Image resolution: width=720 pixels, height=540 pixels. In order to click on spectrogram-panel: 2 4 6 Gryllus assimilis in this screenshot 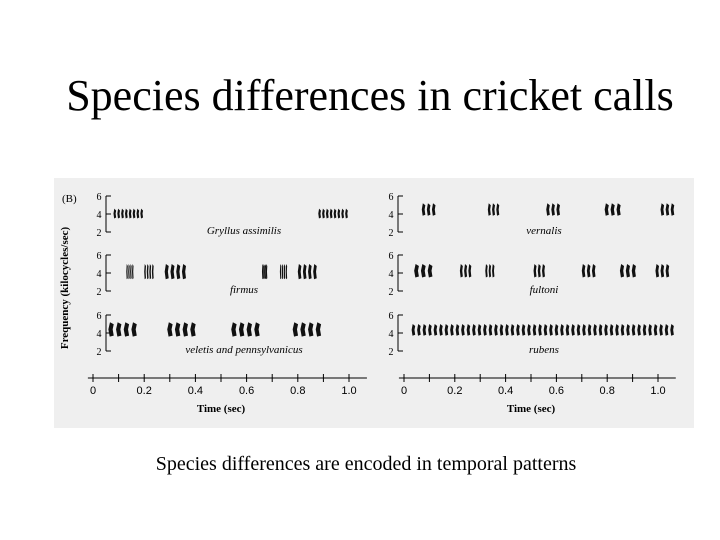, I will do `click(222, 215)`.